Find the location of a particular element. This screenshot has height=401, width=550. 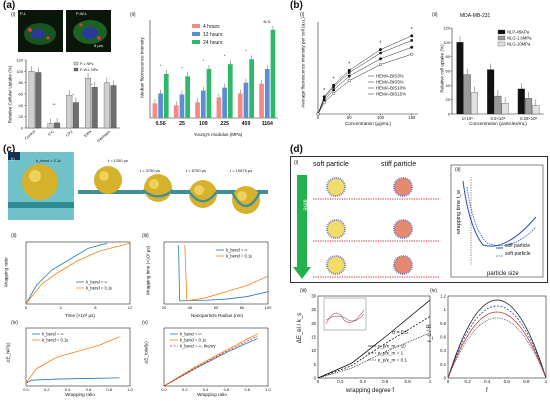

category-label: 0.5×10⁸ is located at coordinates (498, 118).